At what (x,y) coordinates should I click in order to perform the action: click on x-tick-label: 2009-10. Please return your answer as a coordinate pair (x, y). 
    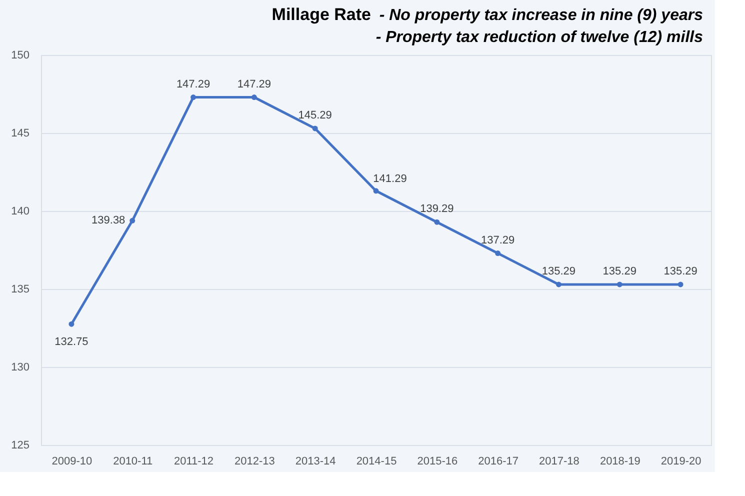
    Looking at the image, I should click on (72, 462).